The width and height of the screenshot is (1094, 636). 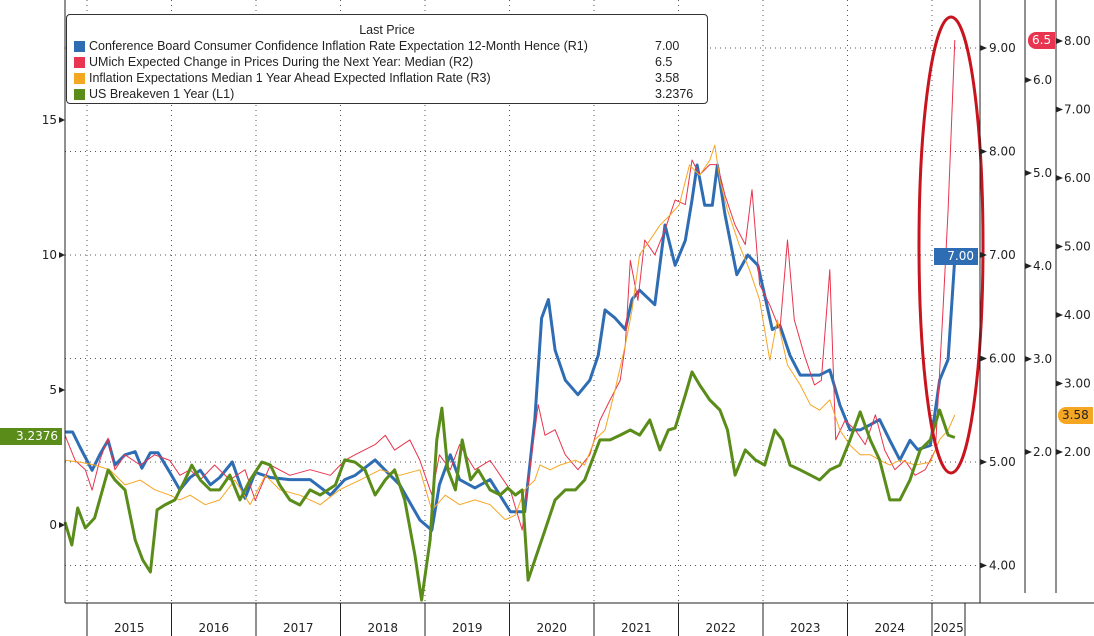 What do you see at coordinates (1002, 255) in the screenshot?
I see `r1-tick-label: 7.00` at bounding box center [1002, 255].